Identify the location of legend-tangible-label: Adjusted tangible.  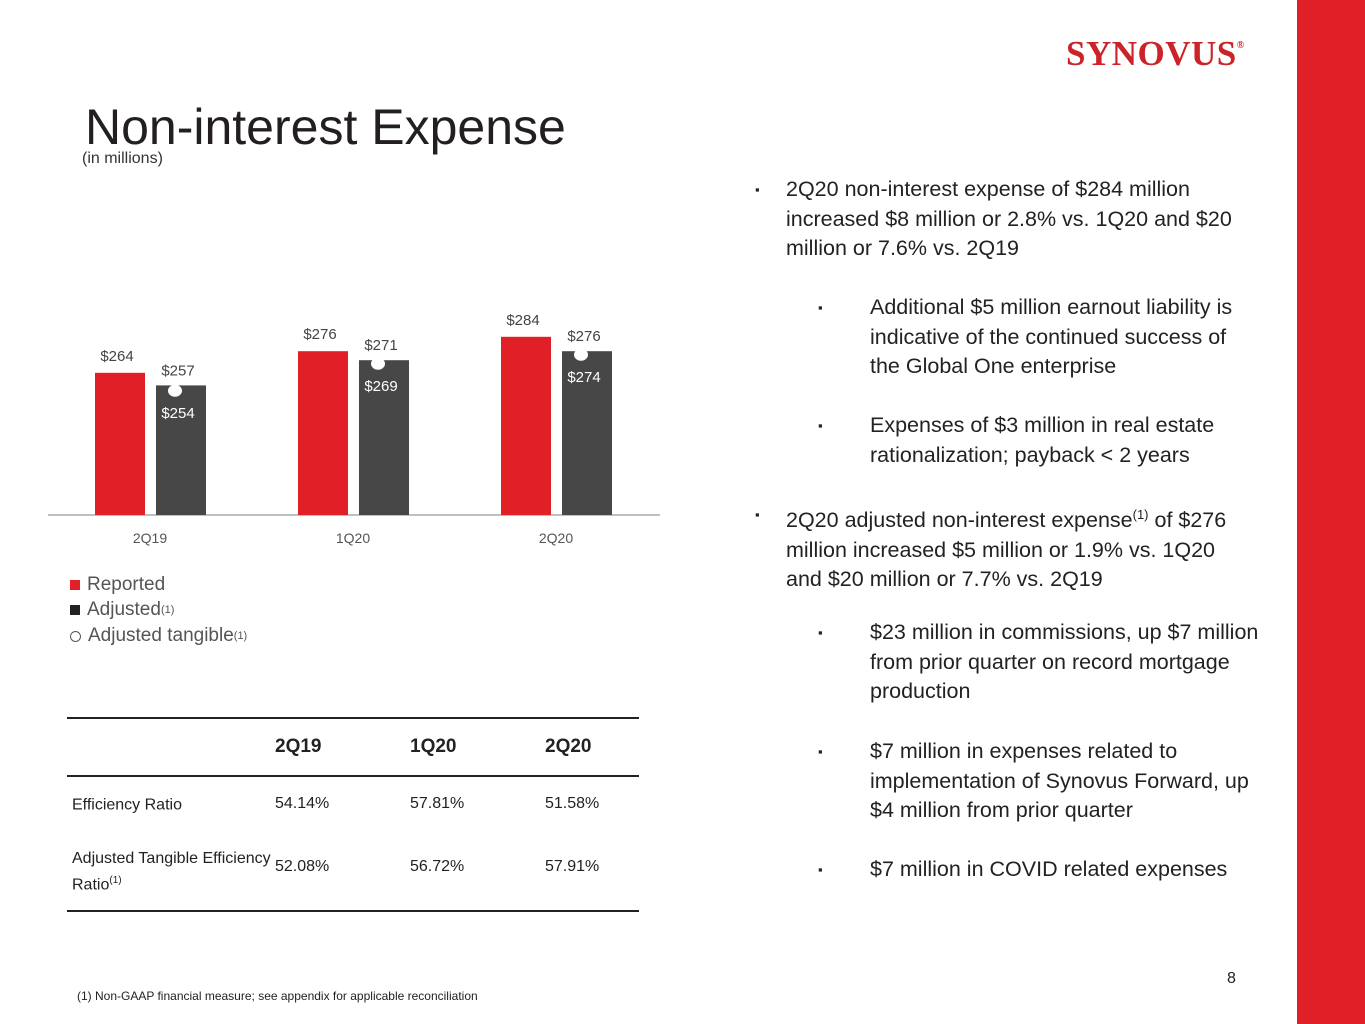
(161, 635).